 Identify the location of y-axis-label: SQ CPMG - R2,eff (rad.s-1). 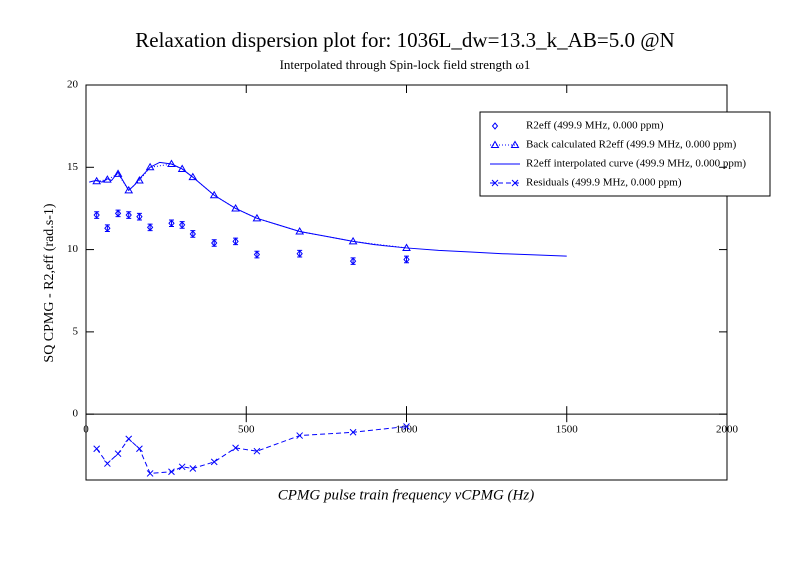
(49, 283).